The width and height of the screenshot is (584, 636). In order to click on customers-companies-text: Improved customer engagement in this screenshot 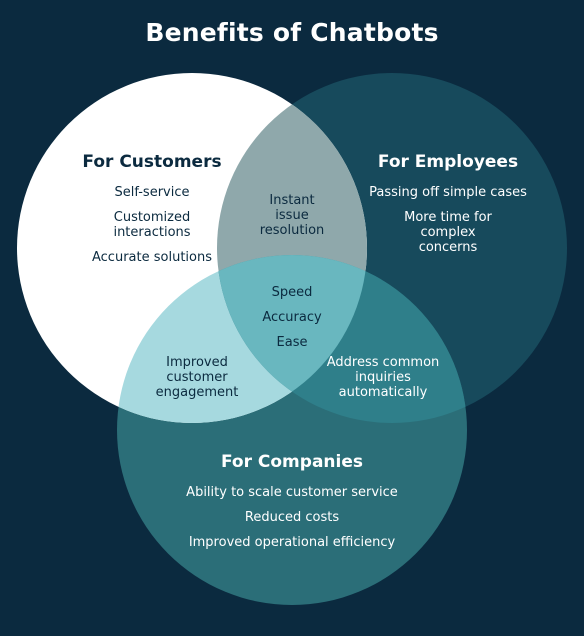, I will do `click(197, 377)`.